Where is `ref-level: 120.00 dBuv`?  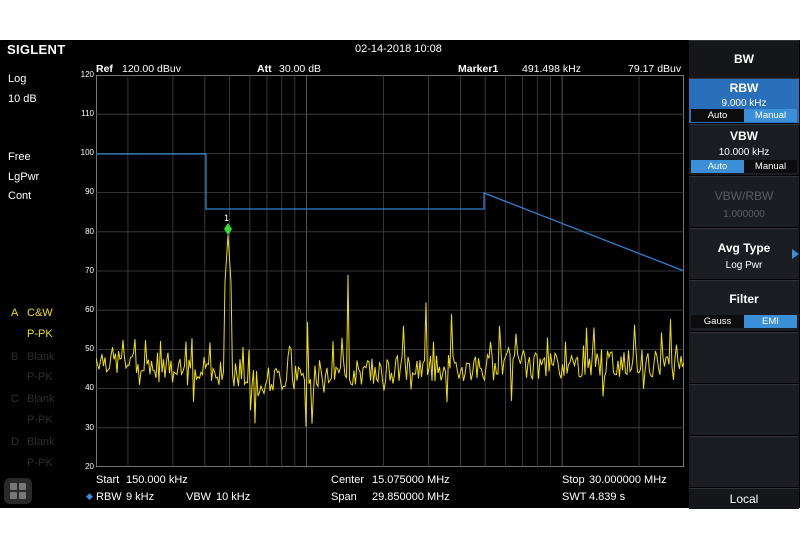
ref-level: 120.00 dBuv is located at coordinates (151, 69).